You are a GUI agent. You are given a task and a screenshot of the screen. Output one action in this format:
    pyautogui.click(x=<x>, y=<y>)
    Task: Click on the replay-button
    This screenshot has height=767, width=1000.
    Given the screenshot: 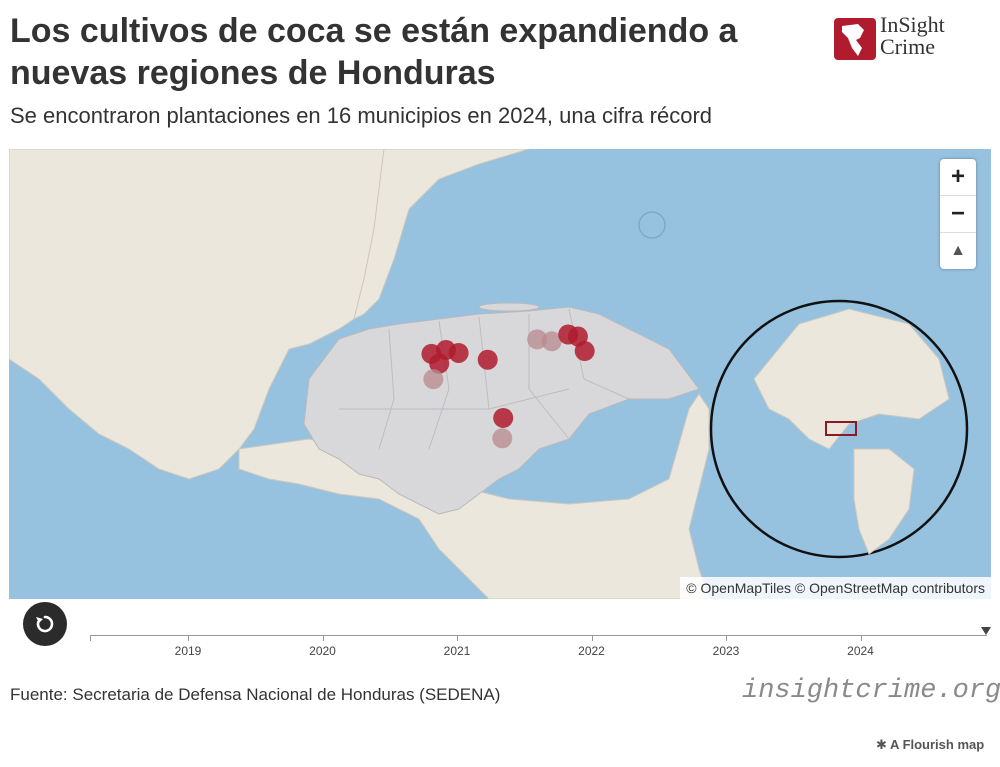 What is the action you would take?
    pyautogui.click(x=45, y=624)
    